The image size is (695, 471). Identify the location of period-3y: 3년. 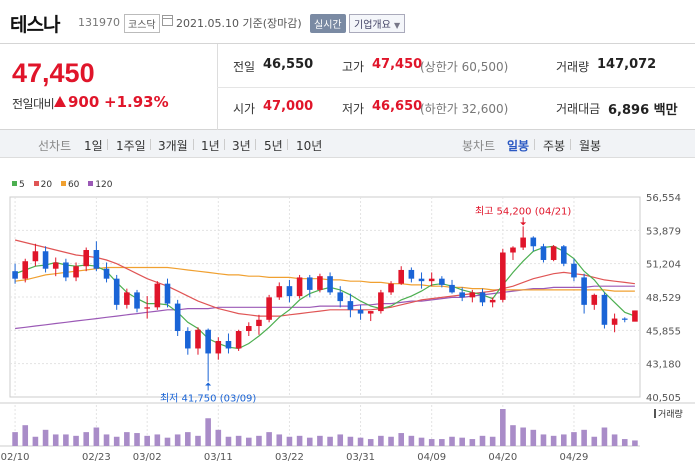
(241, 146).